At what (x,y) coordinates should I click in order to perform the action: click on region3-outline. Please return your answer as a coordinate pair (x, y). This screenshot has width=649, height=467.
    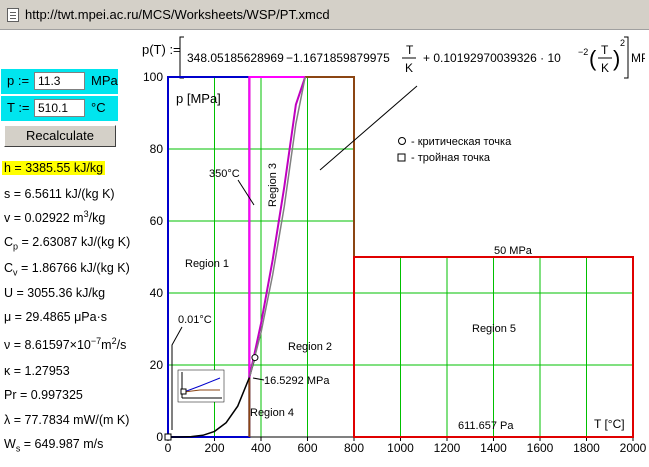
    Looking at the image, I should click on (277, 227).